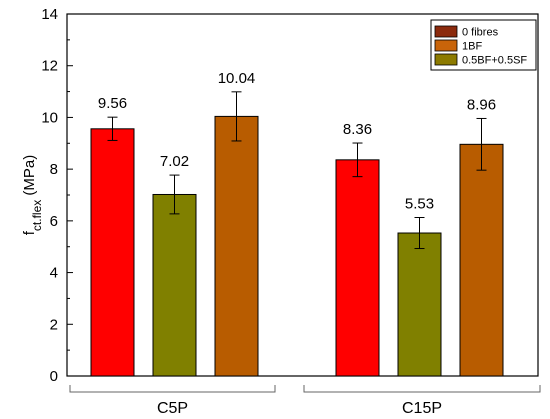 The height and width of the screenshot is (419, 550). Describe the element at coordinates (54, 273) in the screenshot. I see `y-tick-label: 4` at that location.